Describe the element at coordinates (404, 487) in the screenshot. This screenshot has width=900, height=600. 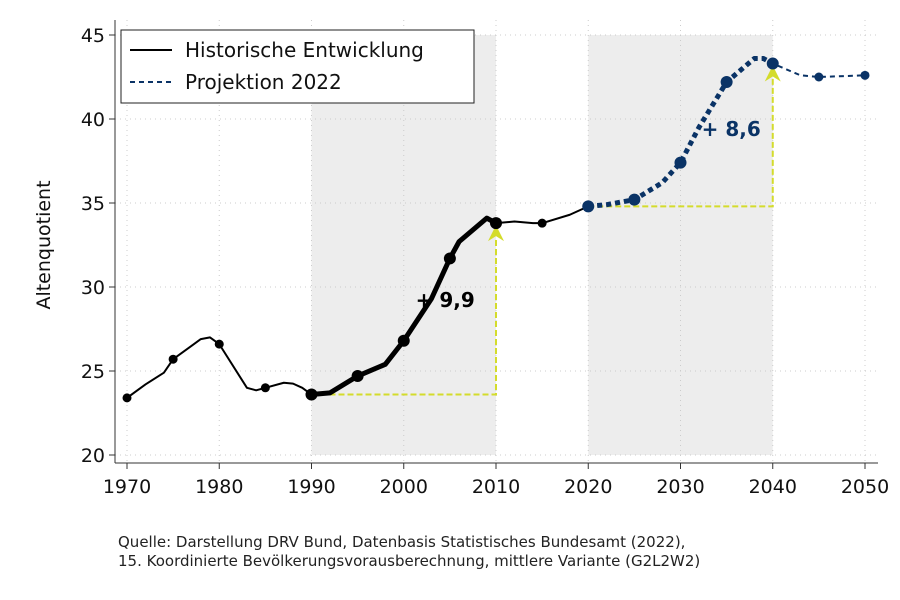
I see `x-tick-label: 2000` at that location.